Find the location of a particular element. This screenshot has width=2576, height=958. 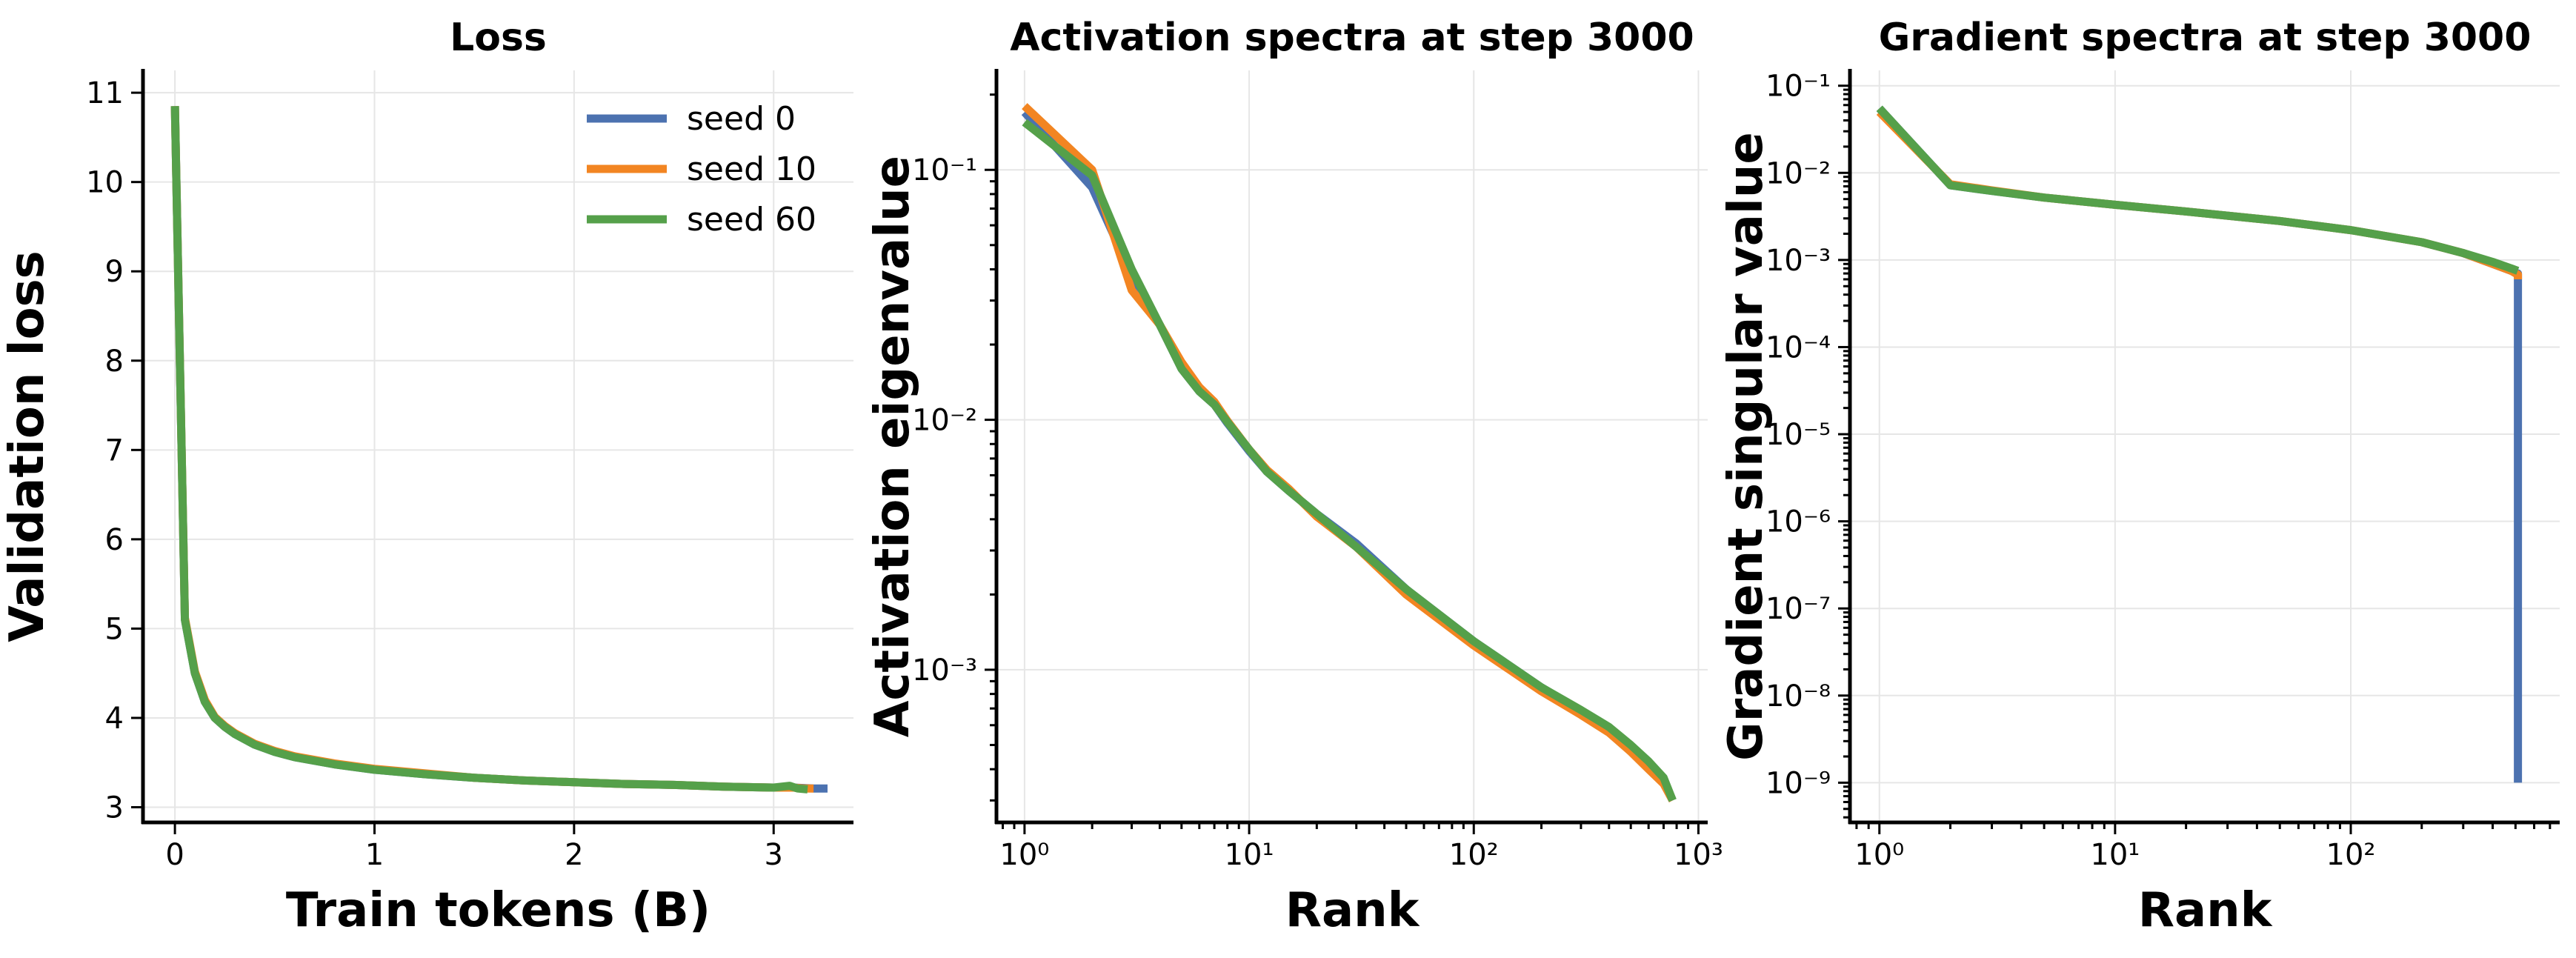

x-axis-label: Train tokens (B) is located at coordinates (498, 910).